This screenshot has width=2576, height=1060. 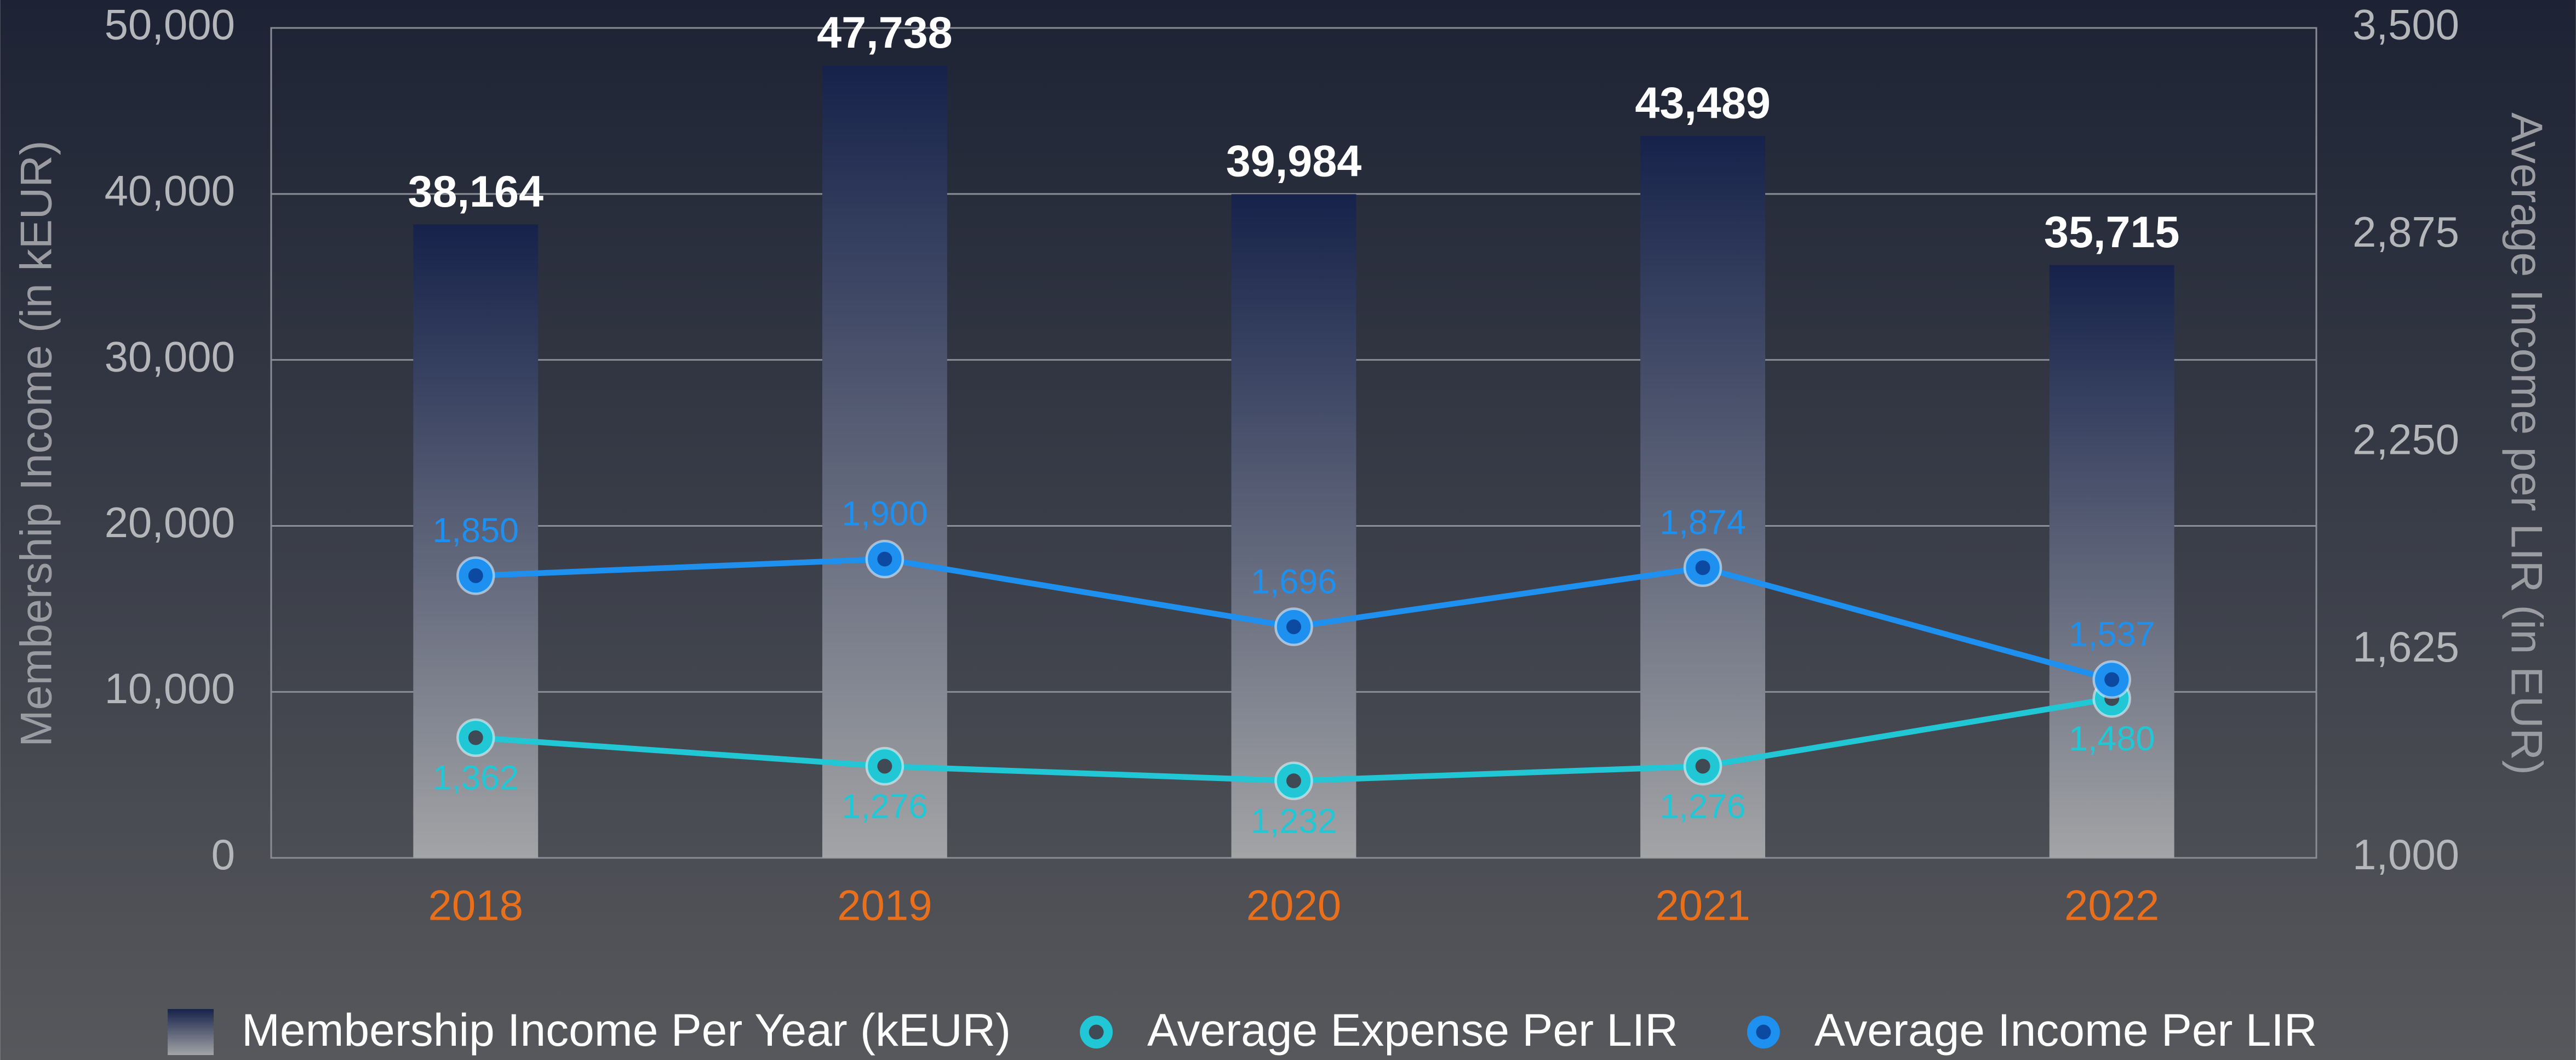 I want to click on line-value-label: 1,537, so click(x=2112, y=635).